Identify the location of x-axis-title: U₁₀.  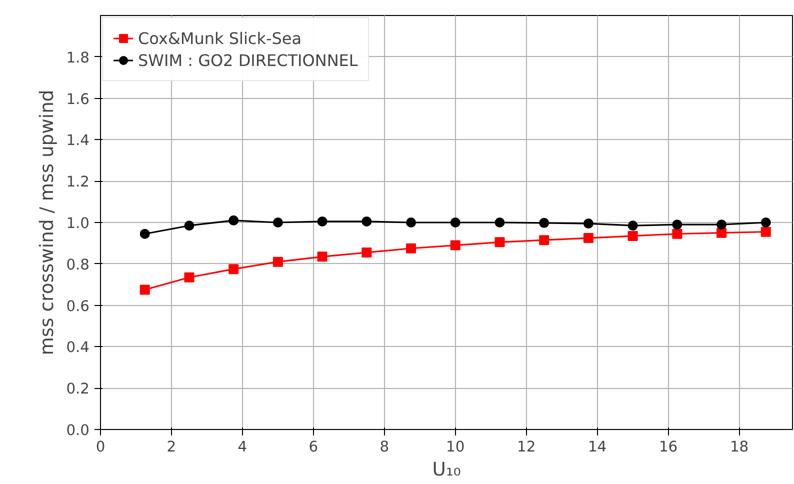
(446, 470).